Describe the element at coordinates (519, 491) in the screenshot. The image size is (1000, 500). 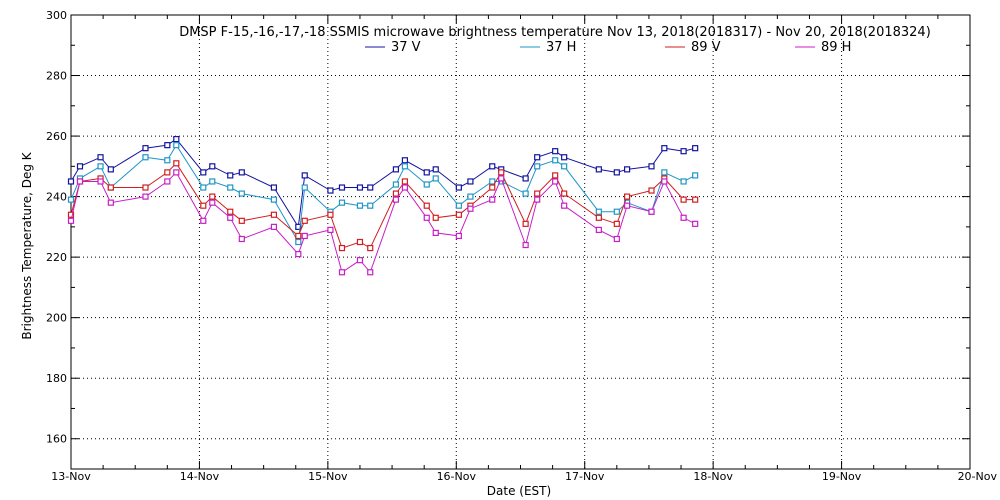
I see `x-axis-title: Date (EST)` at that location.